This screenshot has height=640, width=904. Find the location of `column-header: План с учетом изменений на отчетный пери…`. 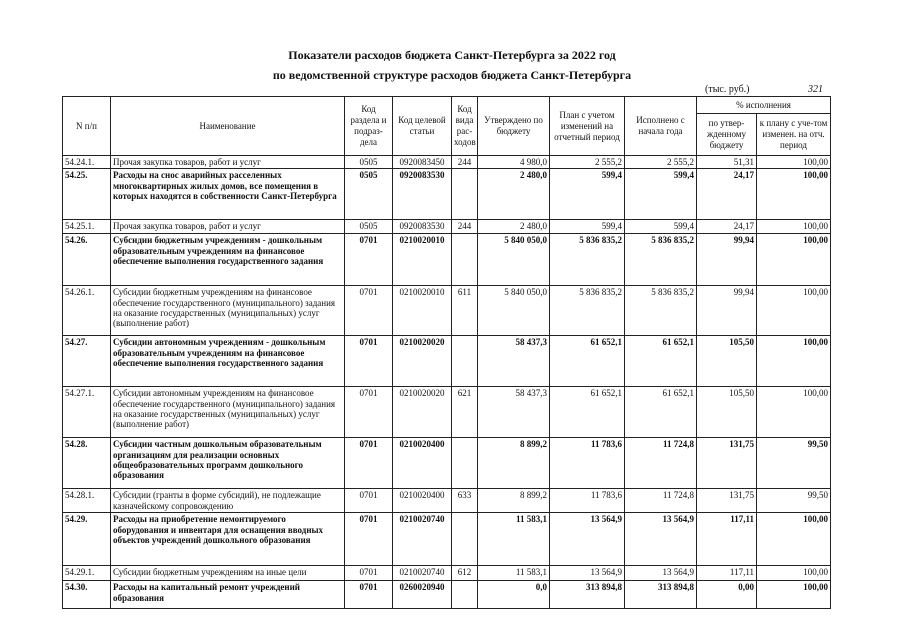

column-header: План с учетом изменений на отчетный пери… is located at coordinates (587, 126).